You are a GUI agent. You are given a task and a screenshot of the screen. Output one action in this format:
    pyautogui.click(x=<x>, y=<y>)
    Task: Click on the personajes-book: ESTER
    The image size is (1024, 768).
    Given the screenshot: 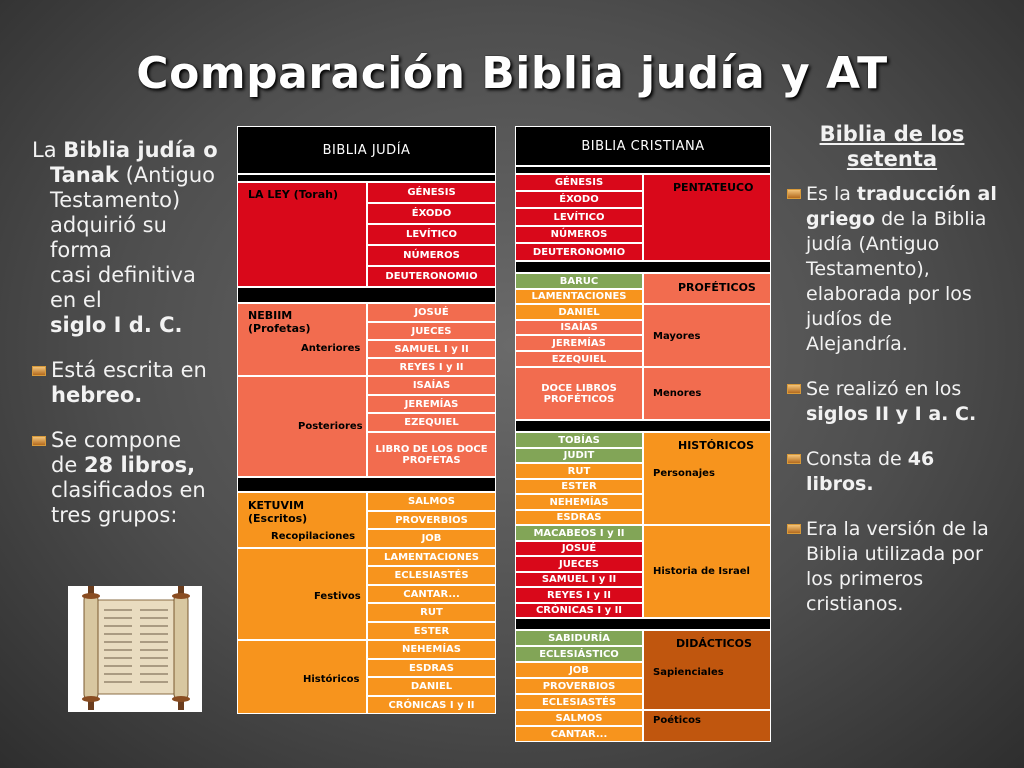 What is the action you would take?
    pyautogui.click(x=579, y=486)
    